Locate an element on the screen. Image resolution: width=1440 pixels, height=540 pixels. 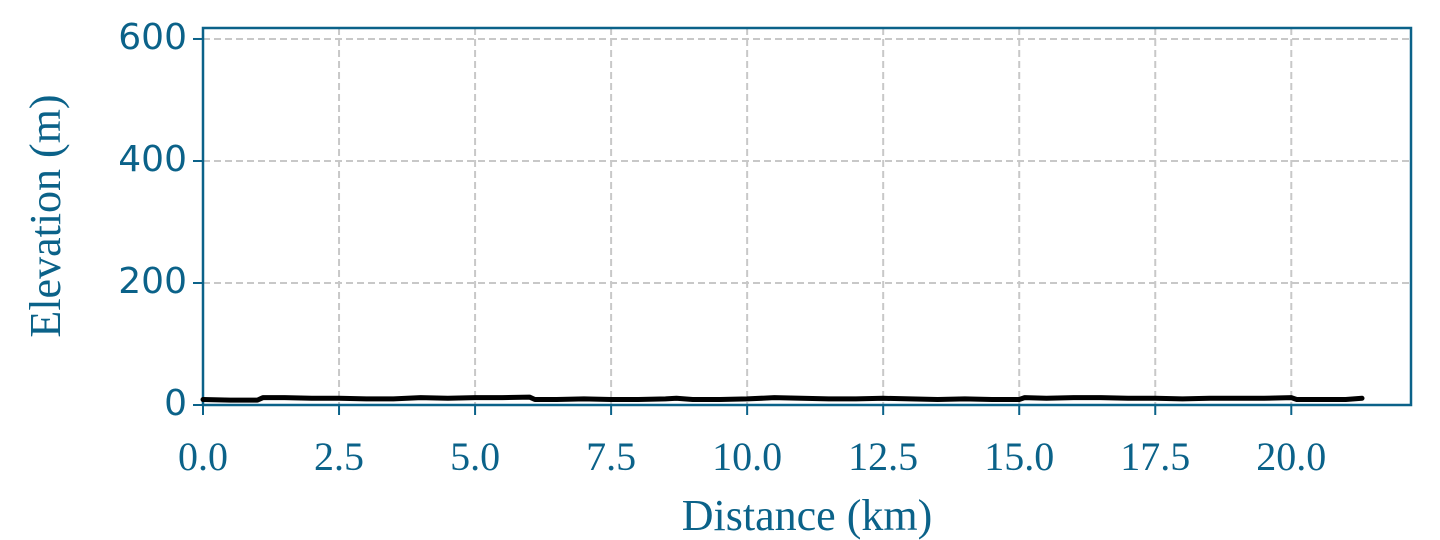
x-axis-label: Distance (km) is located at coordinates (807, 515).